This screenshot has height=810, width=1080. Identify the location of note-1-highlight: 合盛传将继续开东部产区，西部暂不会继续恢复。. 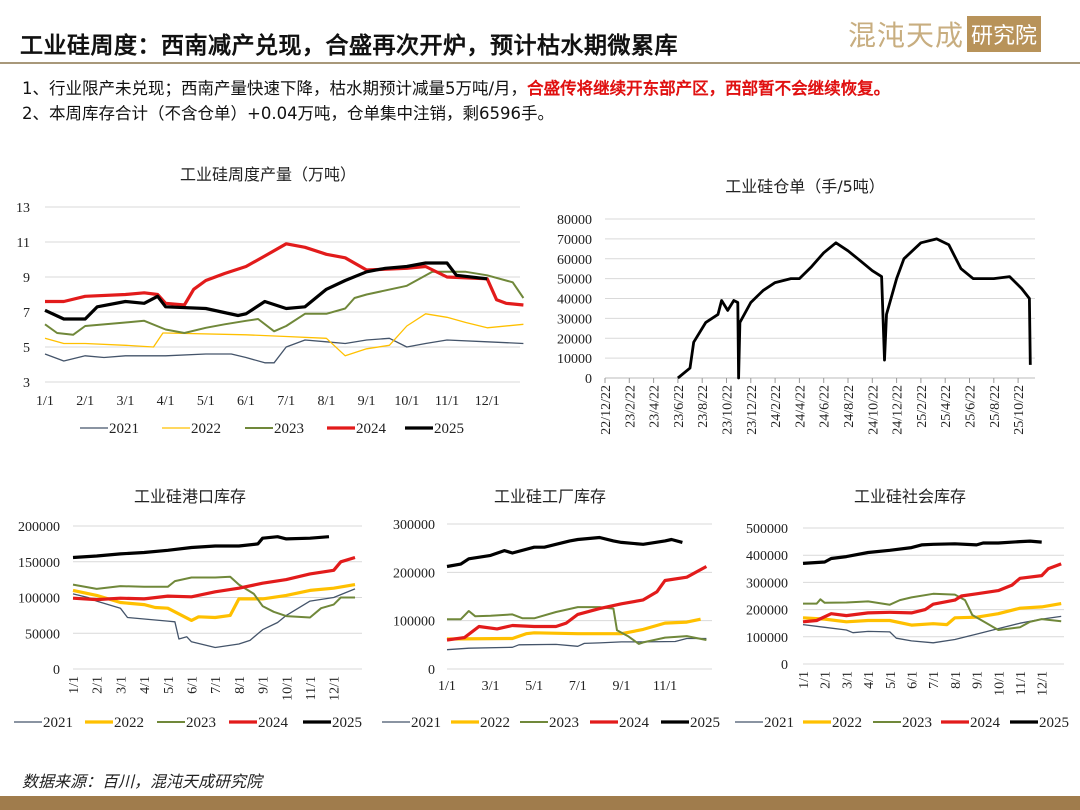
(709, 88).